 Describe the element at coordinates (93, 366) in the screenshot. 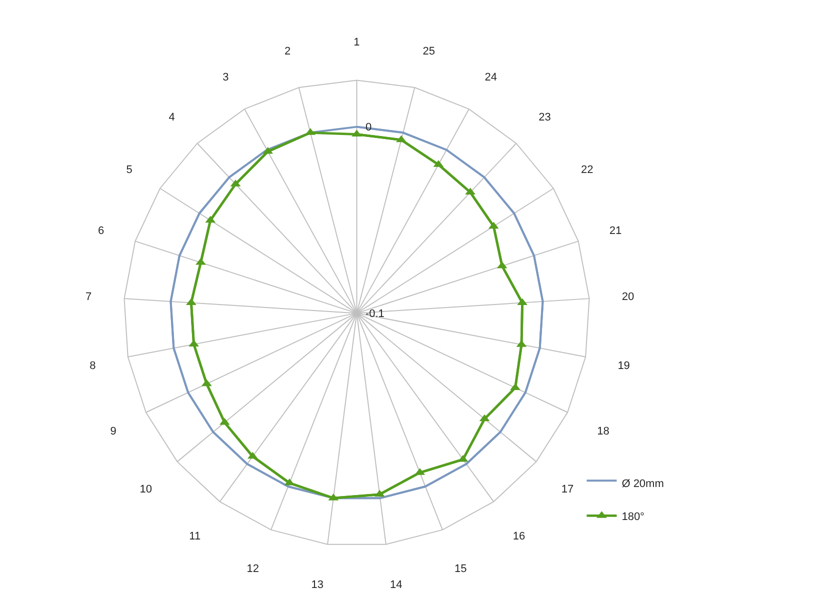

I see `spoke-label: 8` at that location.